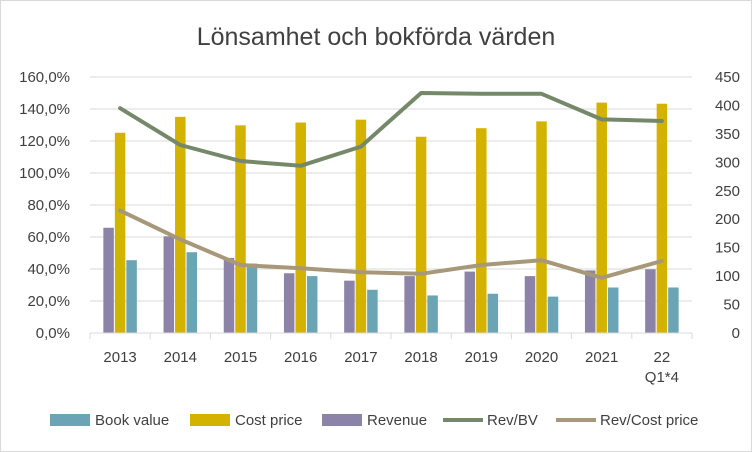  Describe the element at coordinates (342, 420) in the screenshot. I see `legend-swatch-revenue` at that location.